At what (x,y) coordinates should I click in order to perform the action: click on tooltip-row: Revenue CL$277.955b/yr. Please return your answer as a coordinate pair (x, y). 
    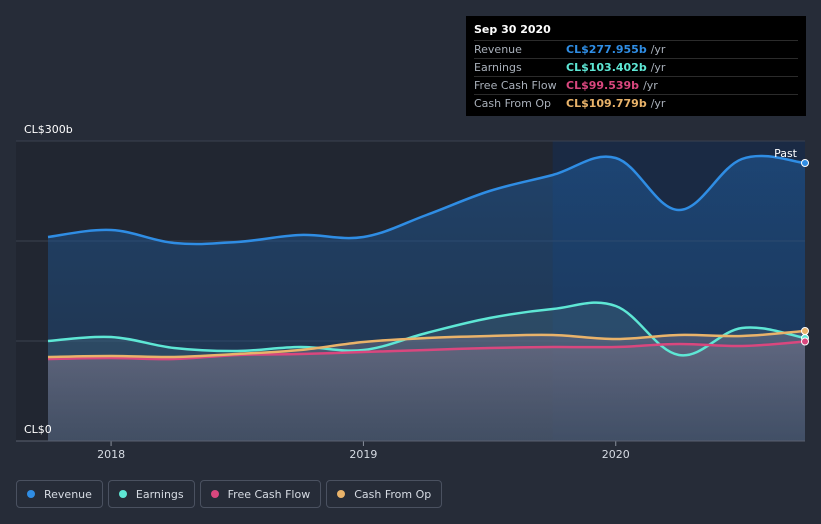
    Looking at the image, I should click on (636, 49).